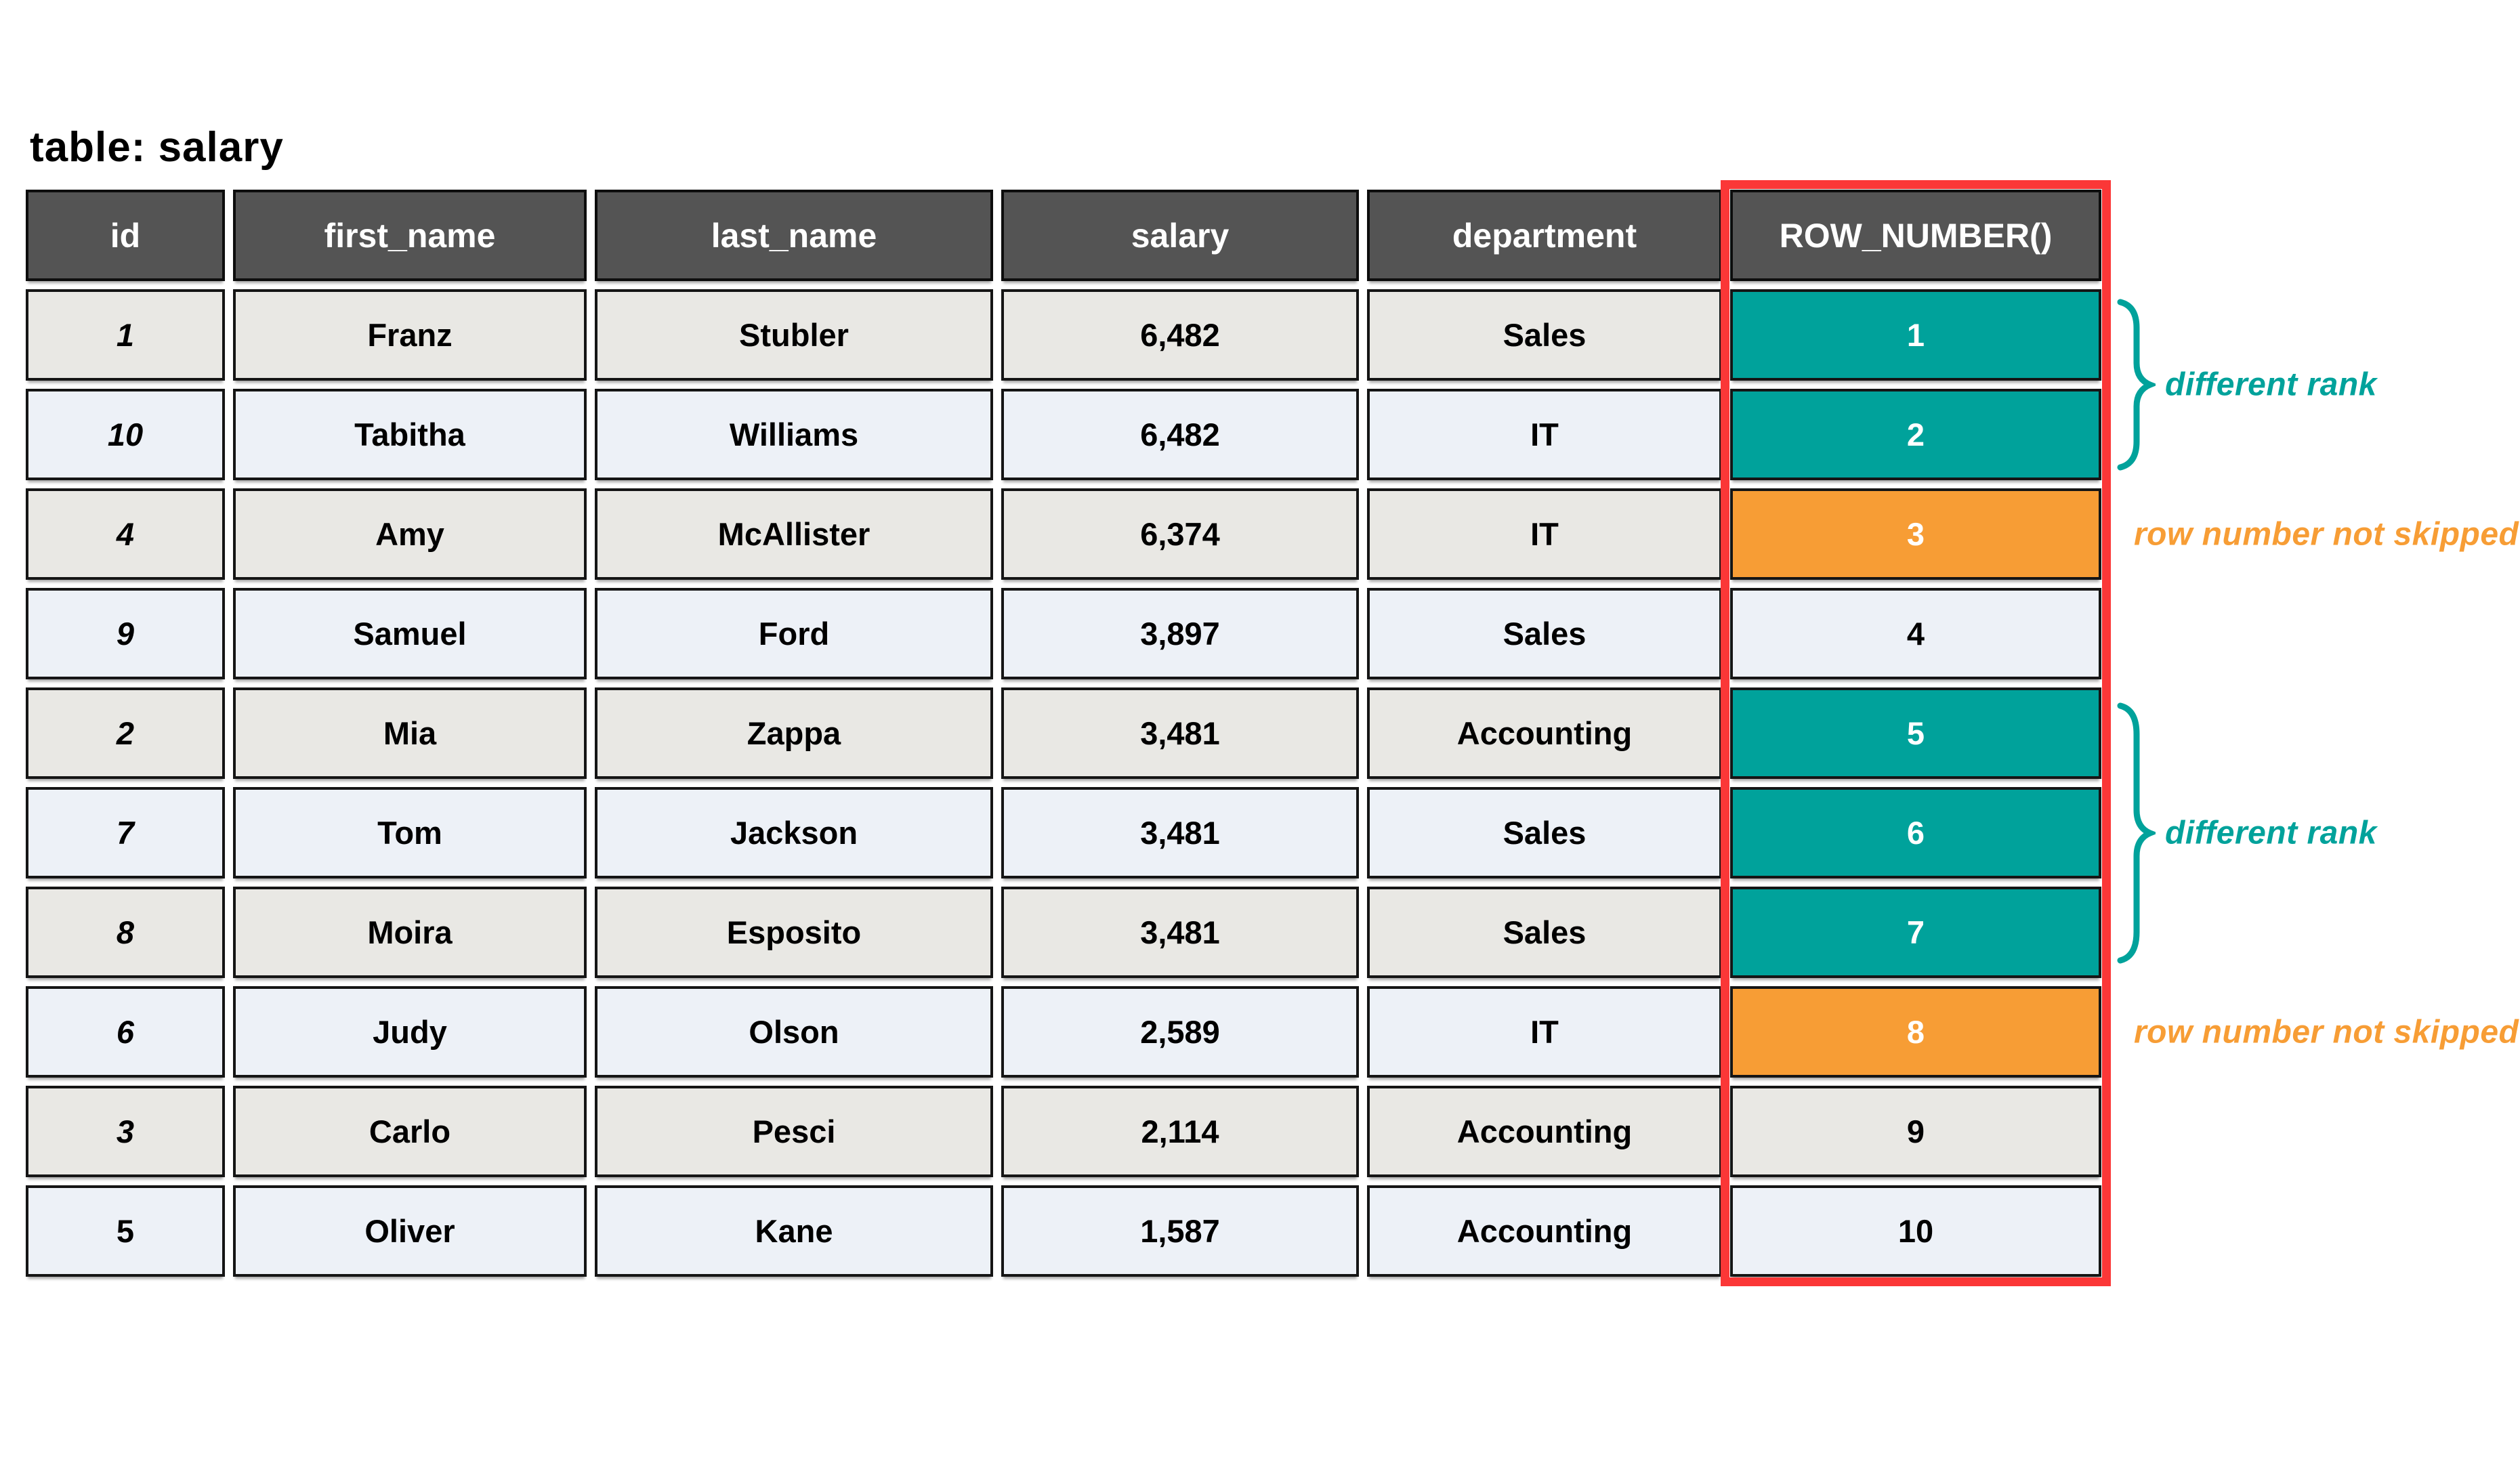 This screenshot has width=2520, height=1463. I want to click on table-cell-id: 6, so click(125, 1032).